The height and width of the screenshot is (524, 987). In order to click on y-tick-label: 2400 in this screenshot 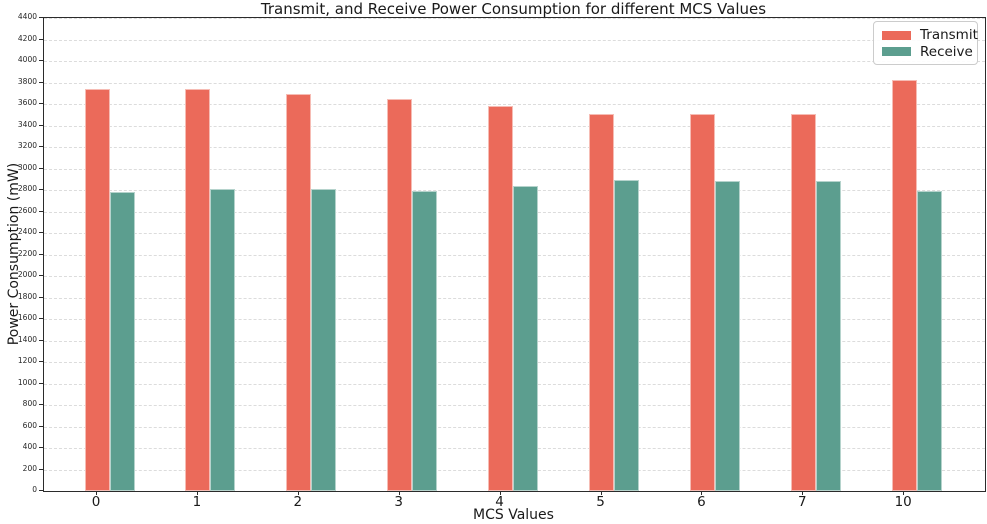, I will do `click(27, 231)`.